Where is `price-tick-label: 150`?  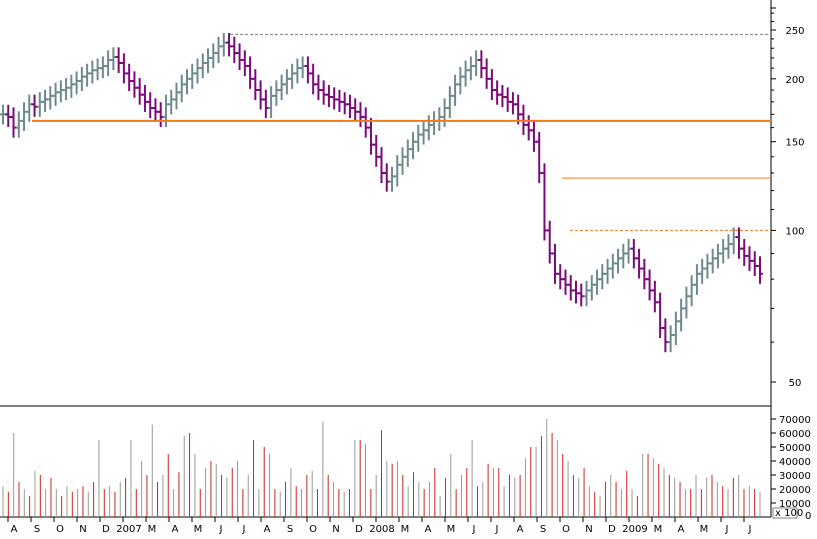
price-tick-label: 150 is located at coordinates (794, 143).